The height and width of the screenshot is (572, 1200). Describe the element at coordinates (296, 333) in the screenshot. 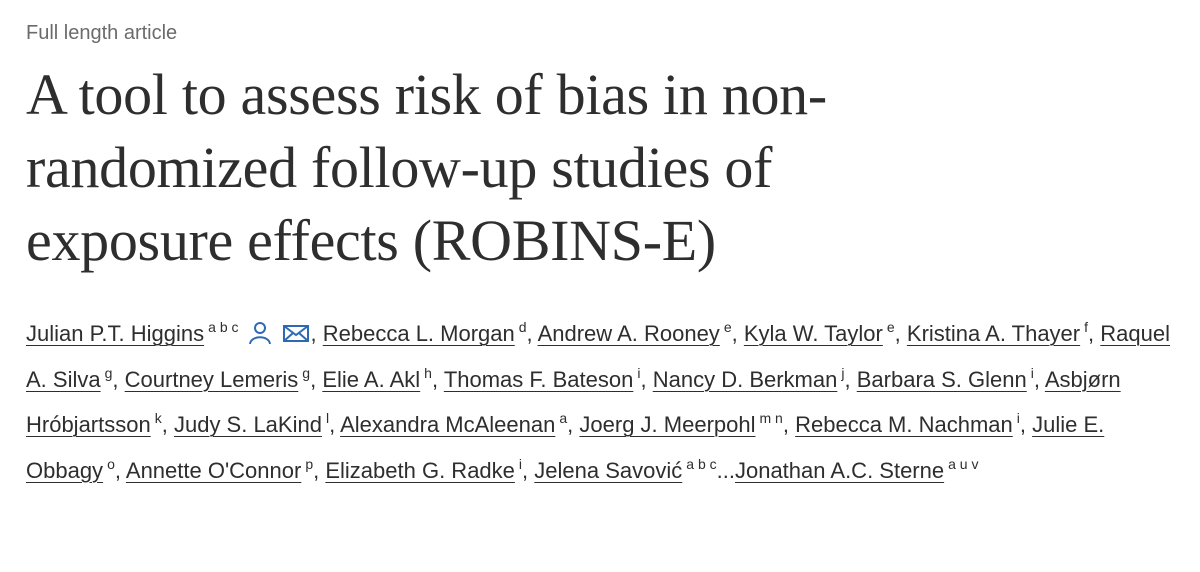

I see `email-icon` at that location.